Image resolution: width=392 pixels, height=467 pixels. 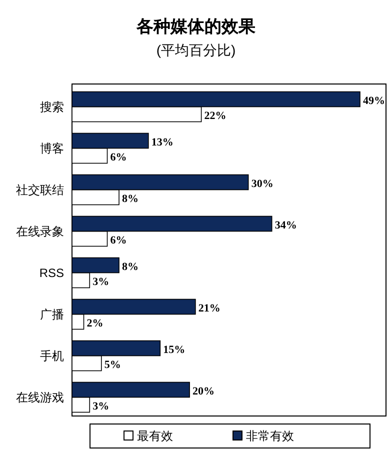 I want to click on y-tick-label: 博客, so click(x=52, y=148).